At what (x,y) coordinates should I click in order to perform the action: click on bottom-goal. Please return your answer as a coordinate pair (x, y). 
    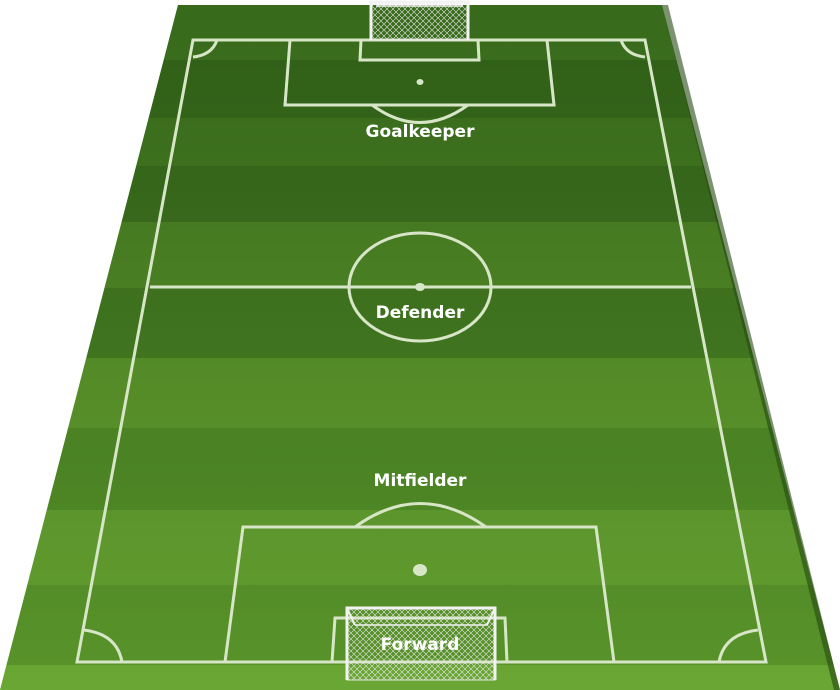
    Looking at the image, I should click on (421, 643).